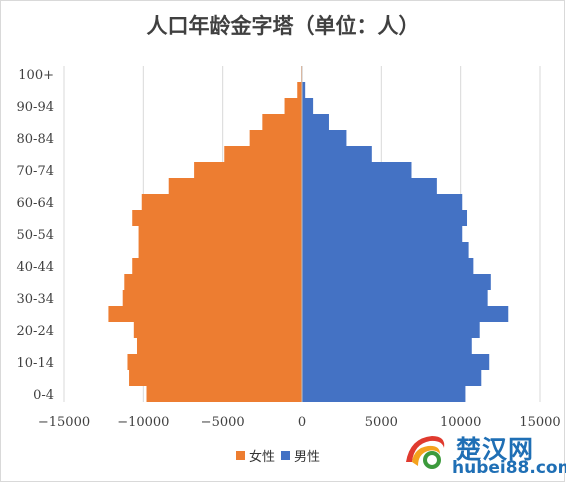 The height and width of the screenshot is (483, 566). Describe the element at coordinates (223, 422) in the screenshot. I see `x-tick-label: −5000` at that location.